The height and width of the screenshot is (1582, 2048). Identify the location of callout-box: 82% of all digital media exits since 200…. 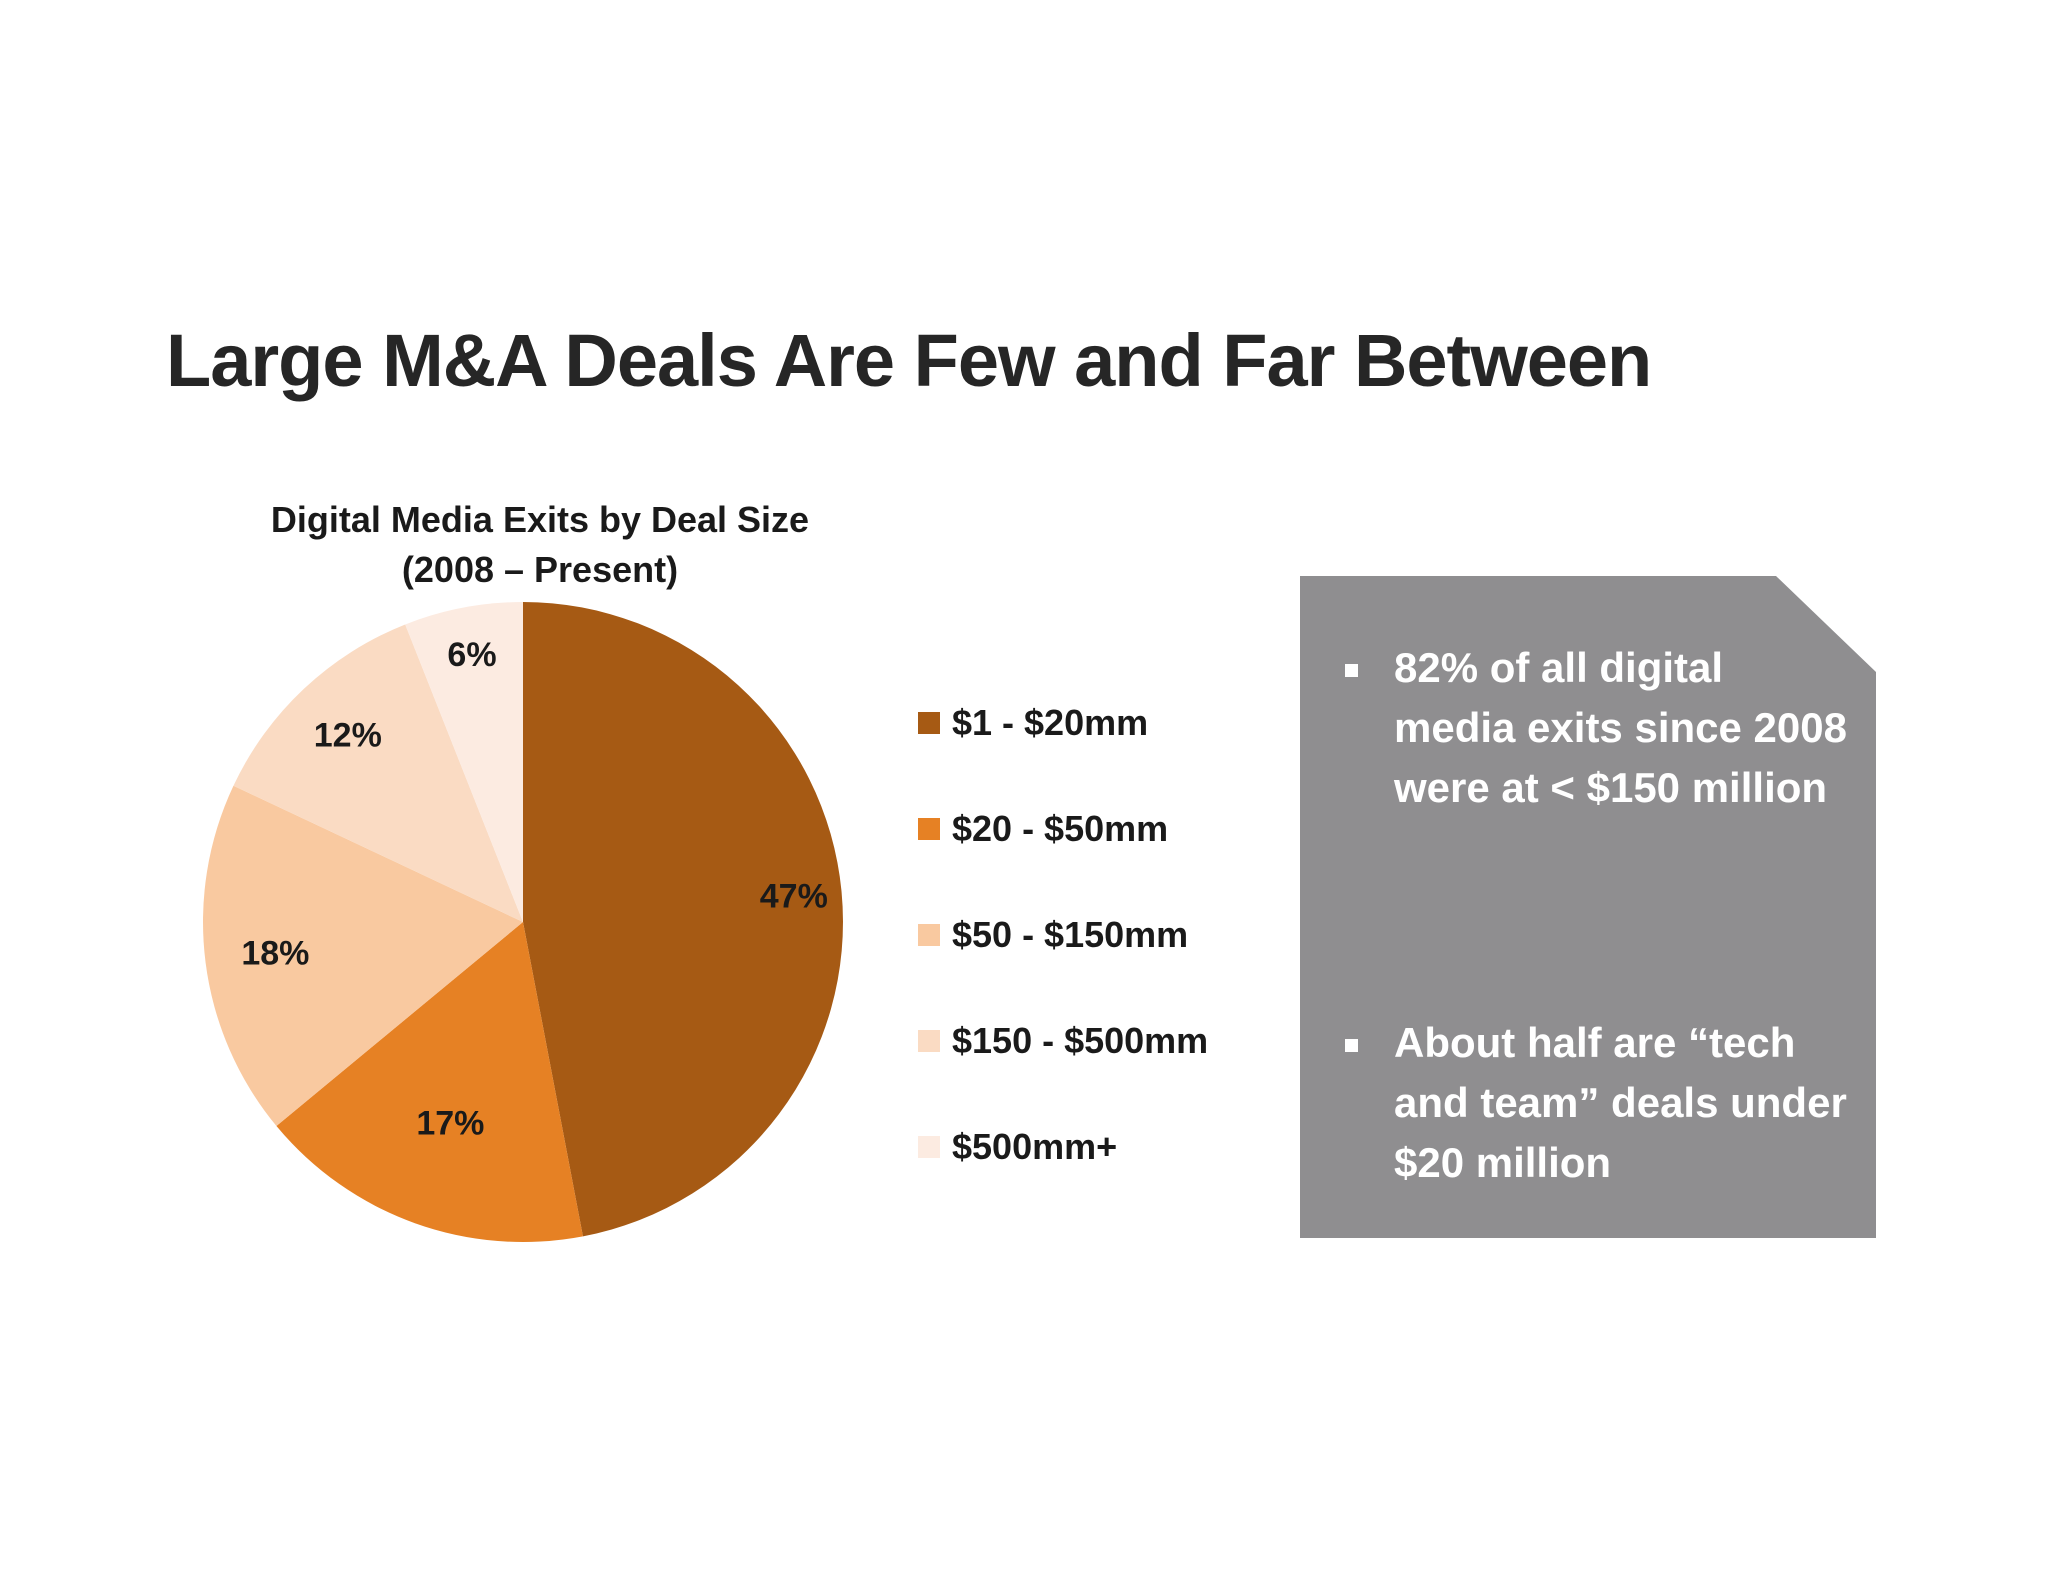
(1588, 907).